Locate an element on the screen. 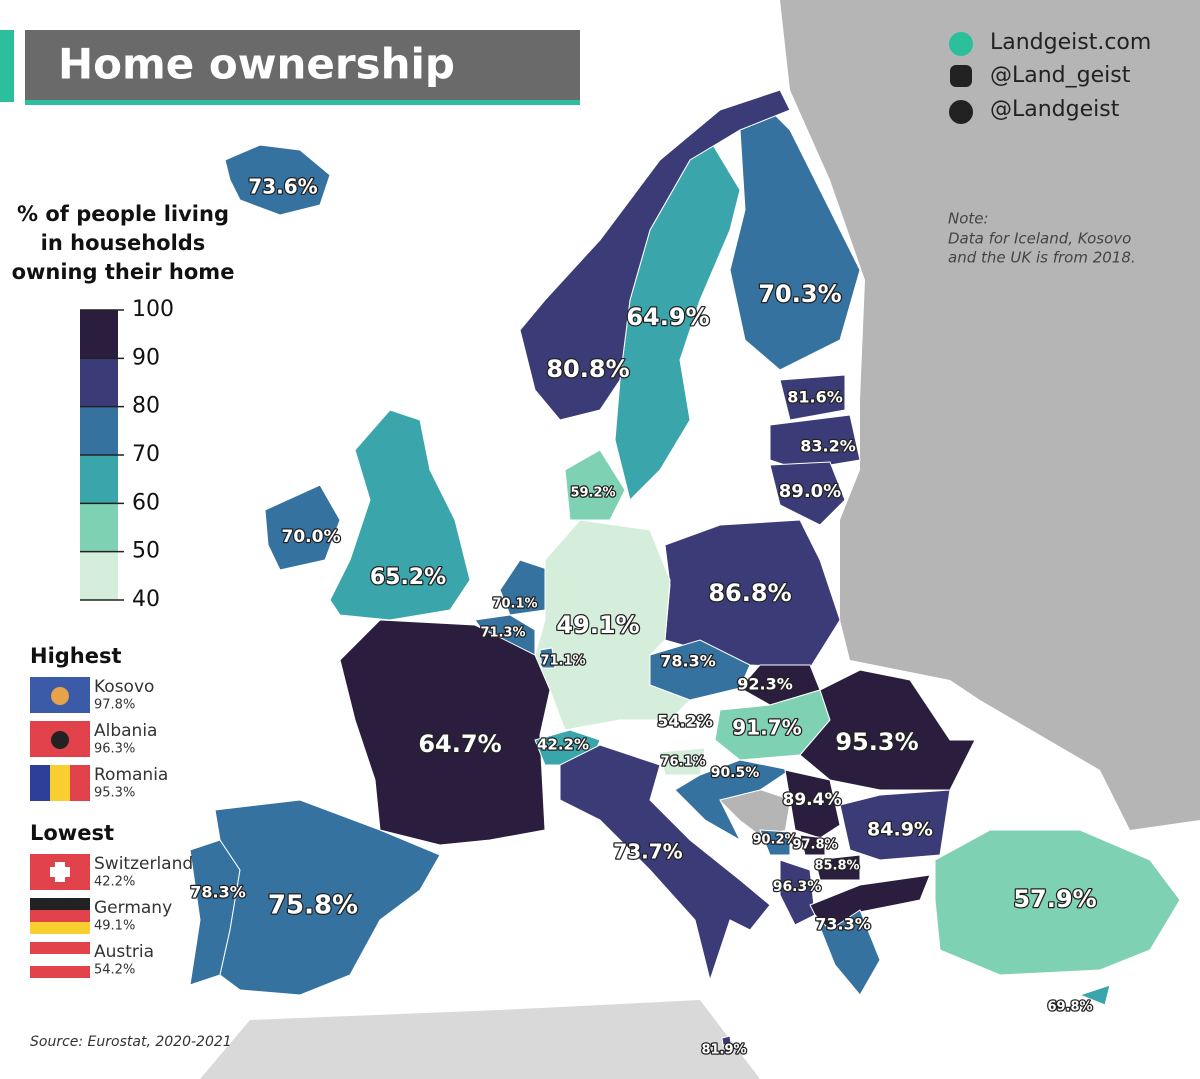  rank-heading: Highest is located at coordinates (76, 656).